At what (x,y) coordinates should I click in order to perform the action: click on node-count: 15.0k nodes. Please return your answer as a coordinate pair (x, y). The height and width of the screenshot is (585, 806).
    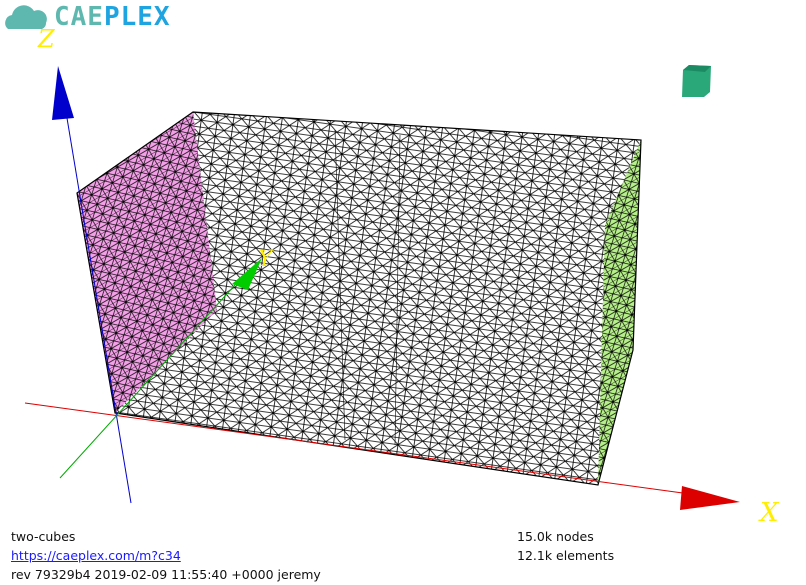
    Looking at the image, I should click on (555, 536).